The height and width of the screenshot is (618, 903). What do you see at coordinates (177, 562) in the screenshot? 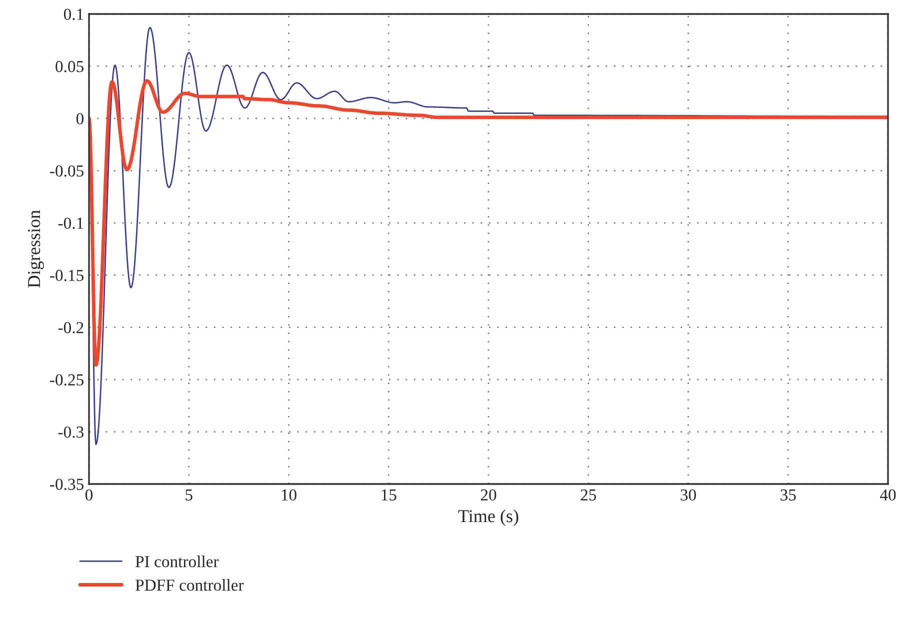
I see `legend-label: PI controller` at bounding box center [177, 562].